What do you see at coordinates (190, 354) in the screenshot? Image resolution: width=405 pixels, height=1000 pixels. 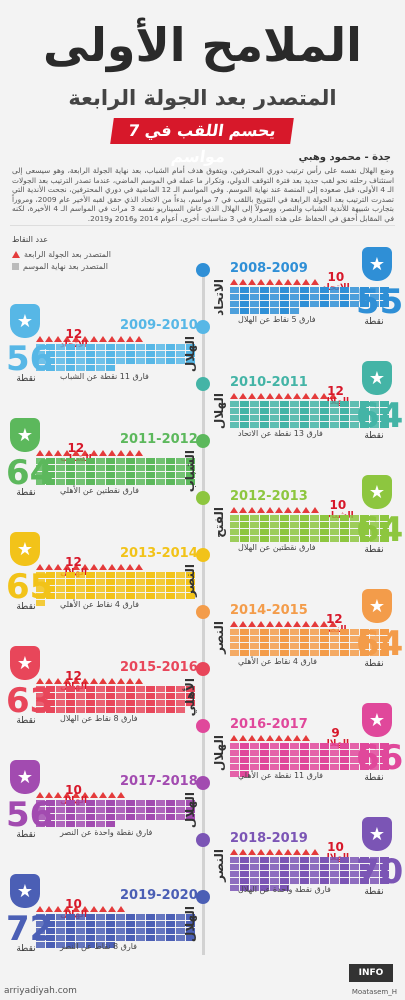 I see `champion-team: الهلال` at bounding box center [190, 354].